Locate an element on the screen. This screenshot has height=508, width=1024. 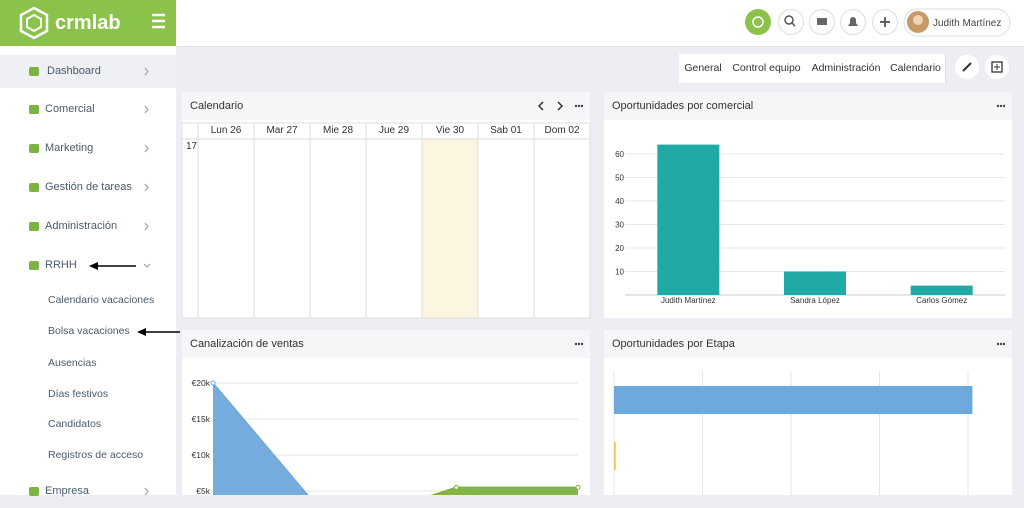
clock-button is located at coordinates (758, 22).